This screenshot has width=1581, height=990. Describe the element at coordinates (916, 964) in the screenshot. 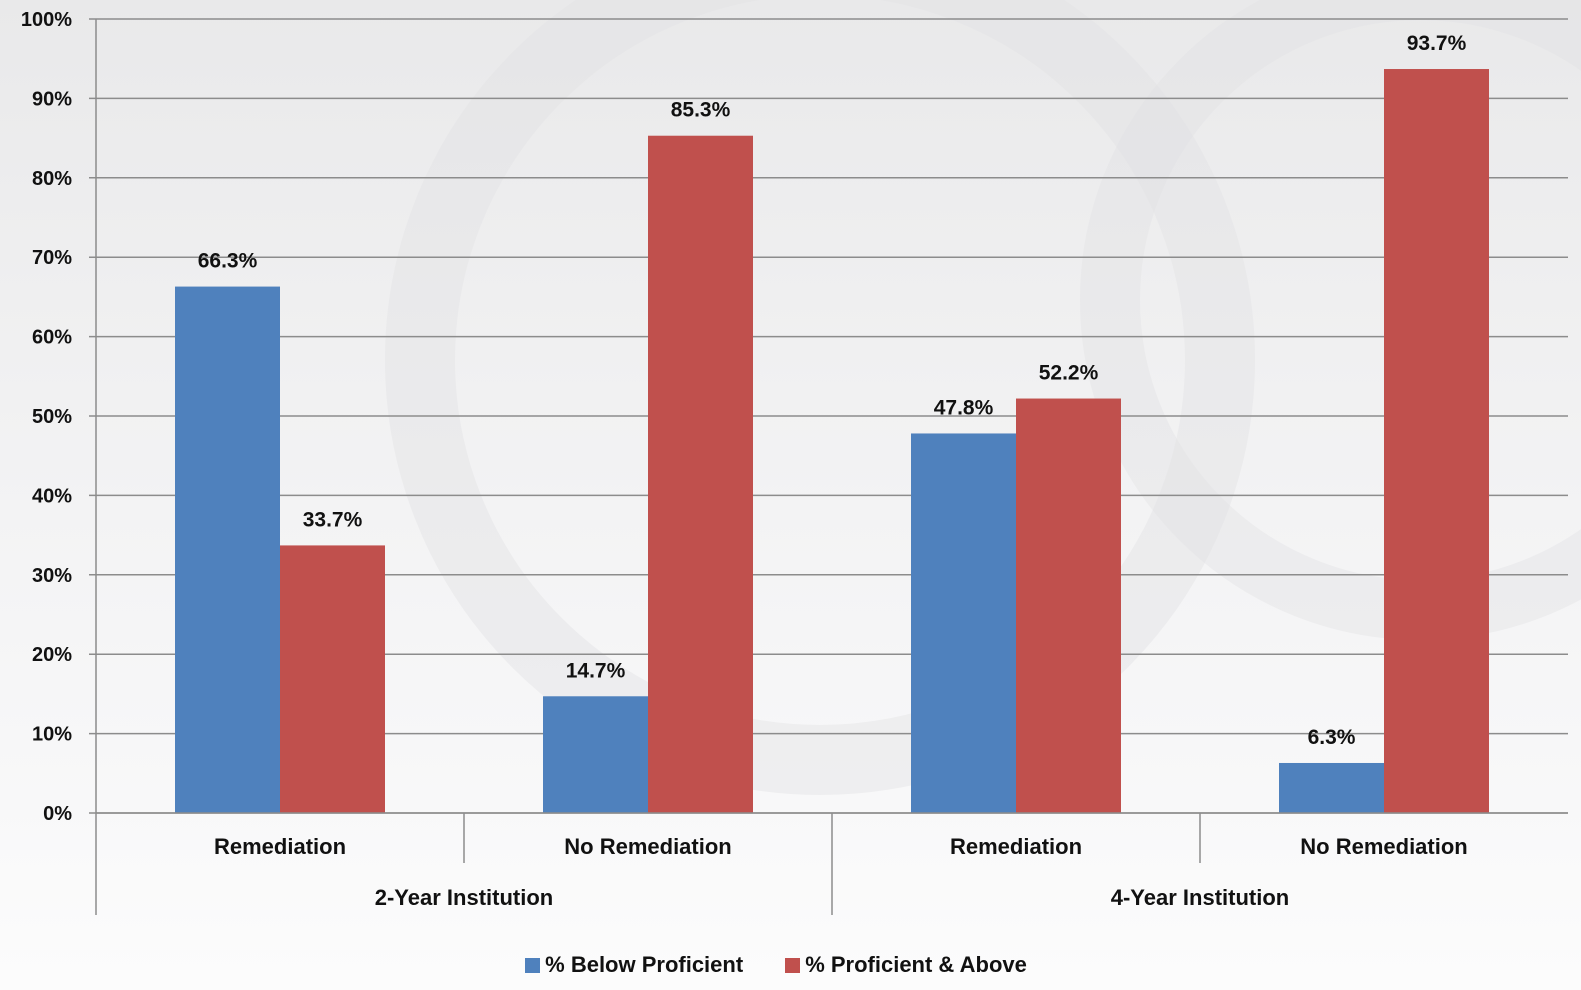

I see `legend-label-proficient-above: % Proficient & Above` at that location.